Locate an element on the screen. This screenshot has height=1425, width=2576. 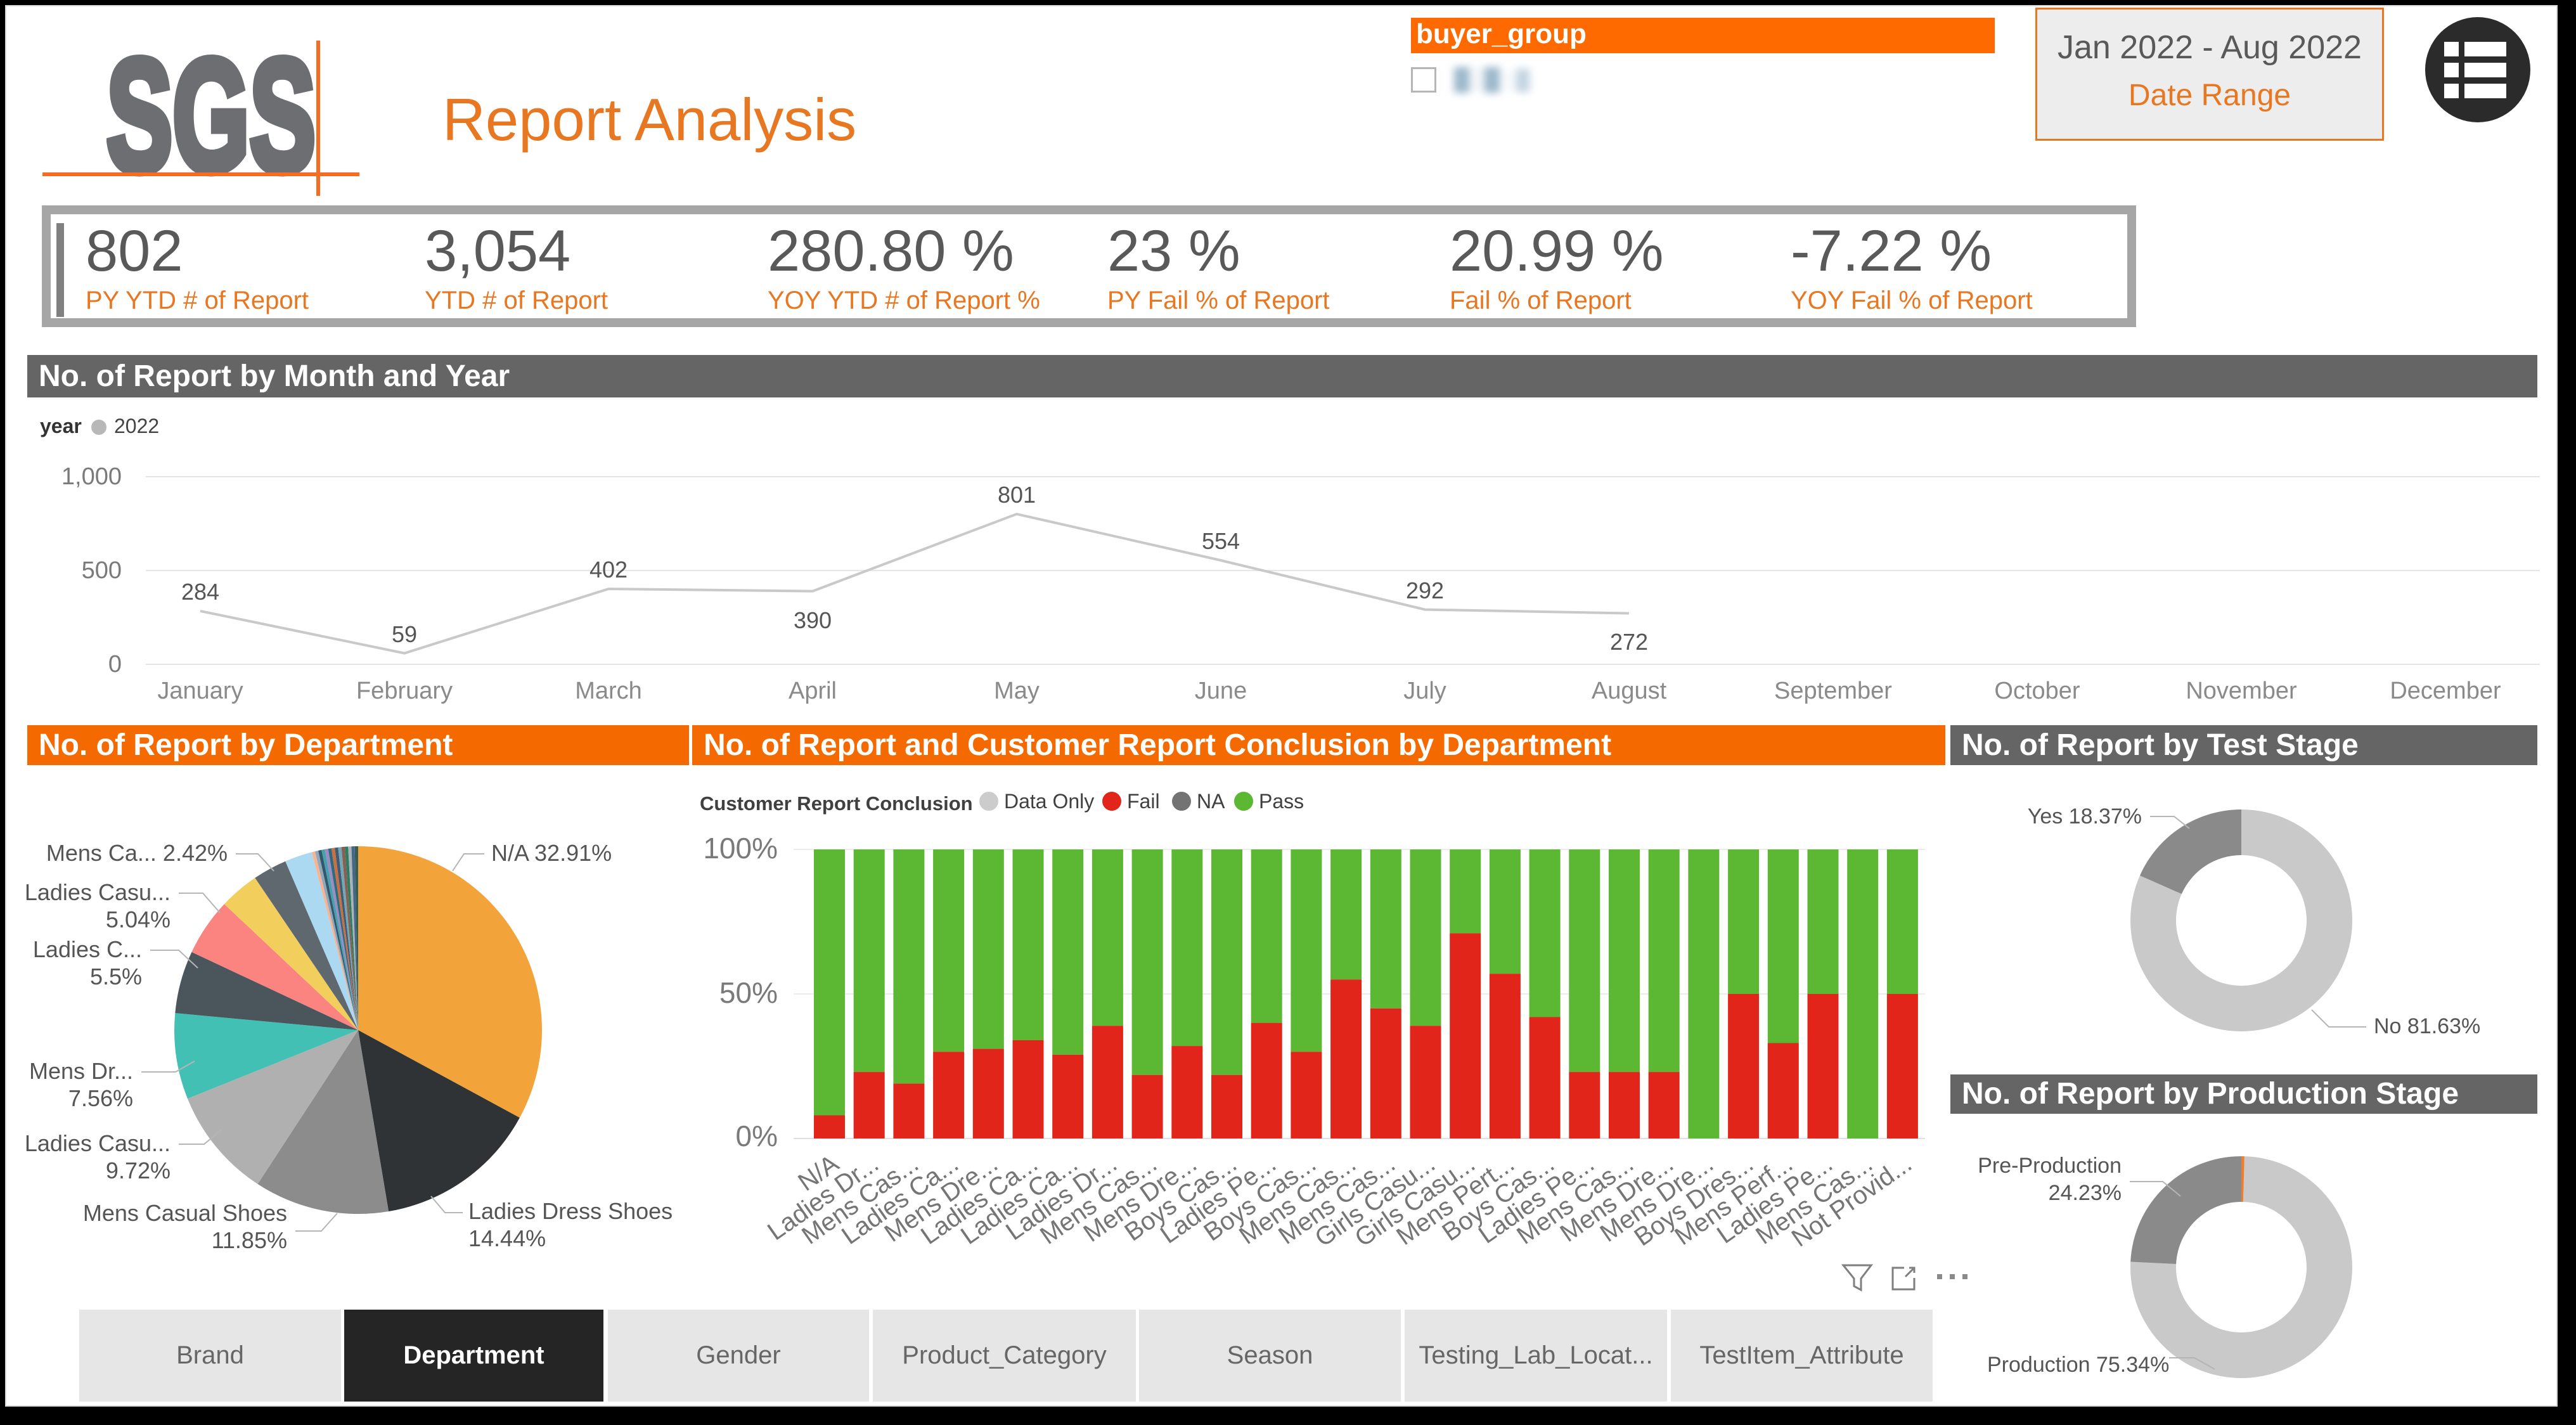
svg-text: 1,000 is located at coordinates (91, 477).